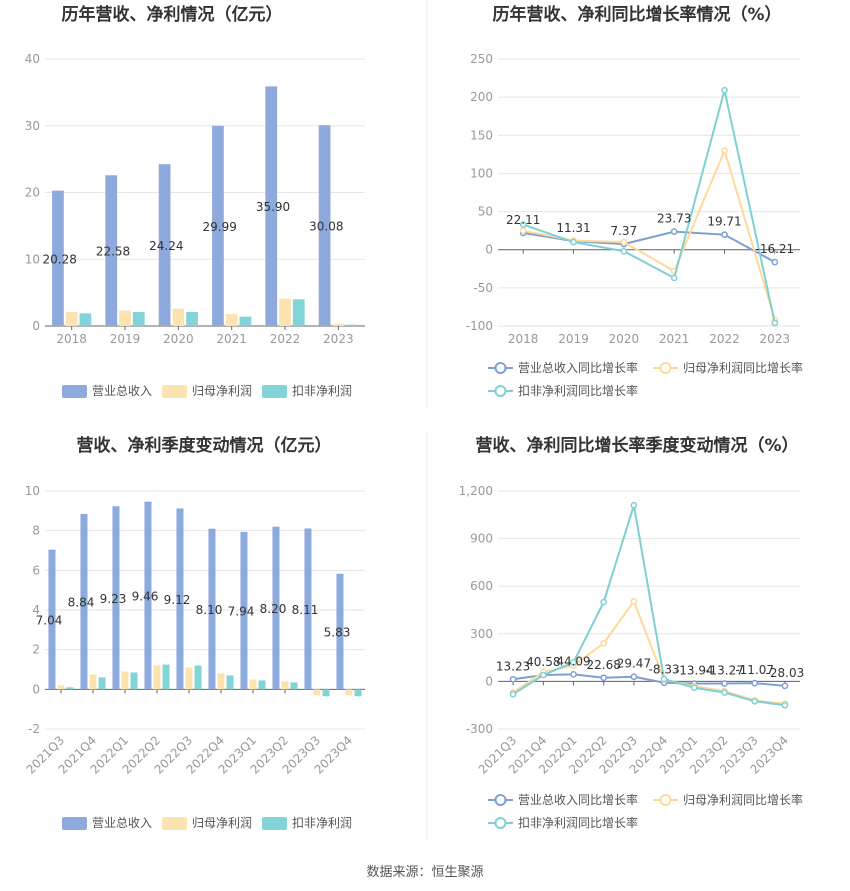  I want to click on y-tick-label: 4, so click(36, 610).